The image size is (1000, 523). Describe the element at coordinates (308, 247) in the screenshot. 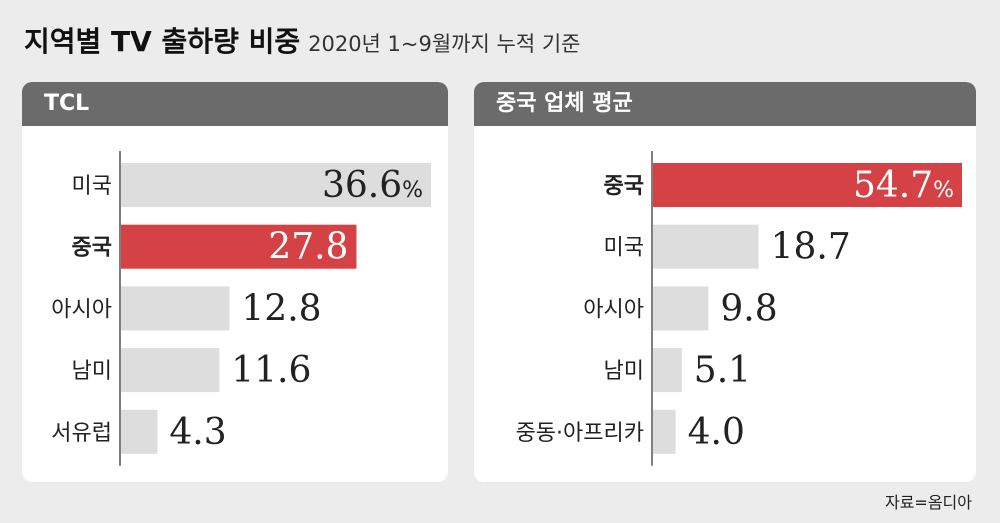

I see `value-label: 27.8` at that location.